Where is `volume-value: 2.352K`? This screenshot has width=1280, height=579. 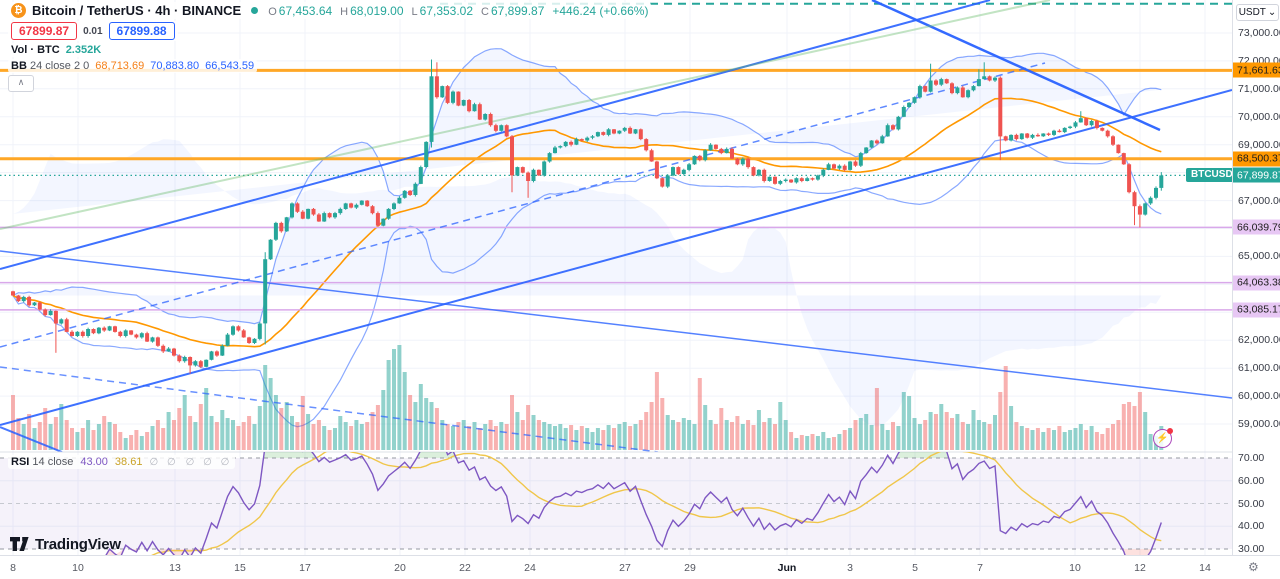 volume-value: 2.352K is located at coordinates (83, 50).